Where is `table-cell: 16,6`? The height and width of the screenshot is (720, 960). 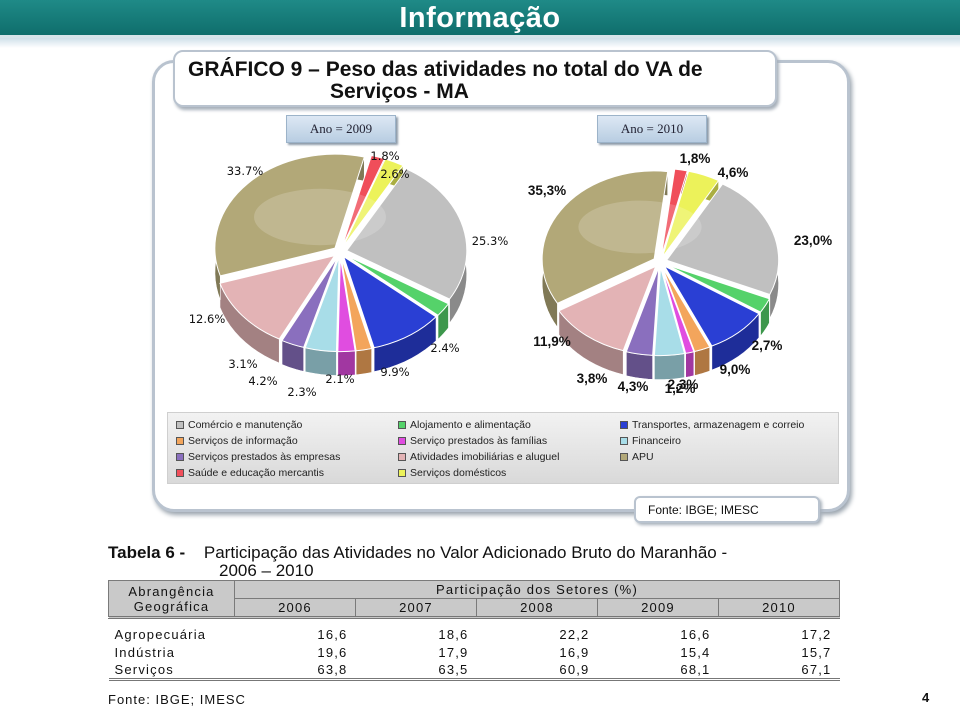 table-cell: 16,6 is located at coordinates (695, 634).